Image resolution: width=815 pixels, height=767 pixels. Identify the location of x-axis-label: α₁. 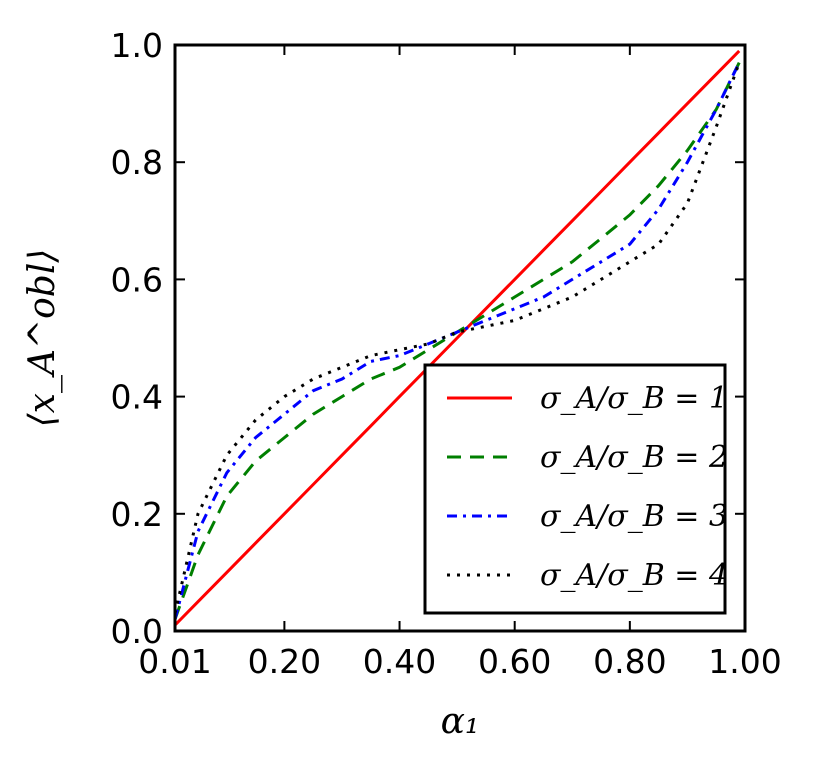
(460, 721).